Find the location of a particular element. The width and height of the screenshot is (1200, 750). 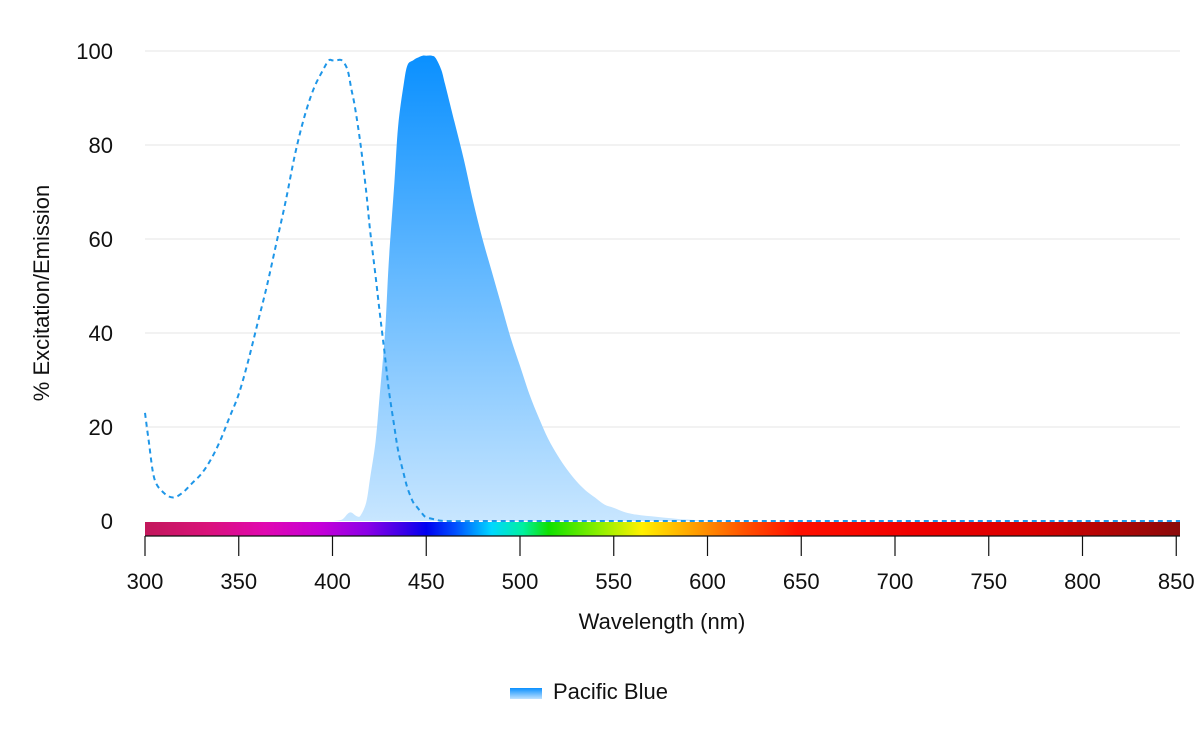

y-tick-label: 60 is located at coordinates (101, 239).